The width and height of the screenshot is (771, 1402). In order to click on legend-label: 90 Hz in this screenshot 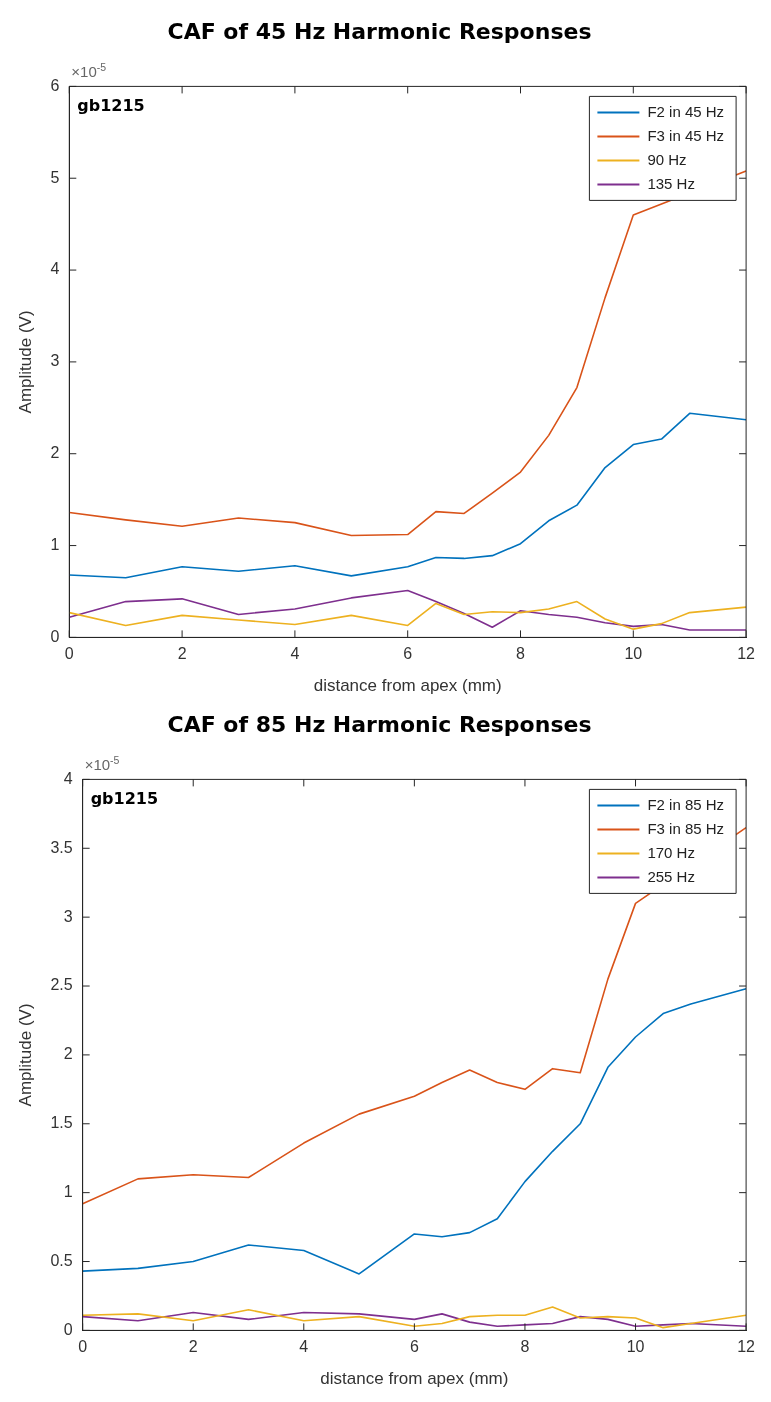, I will do `click(667, 159)`.